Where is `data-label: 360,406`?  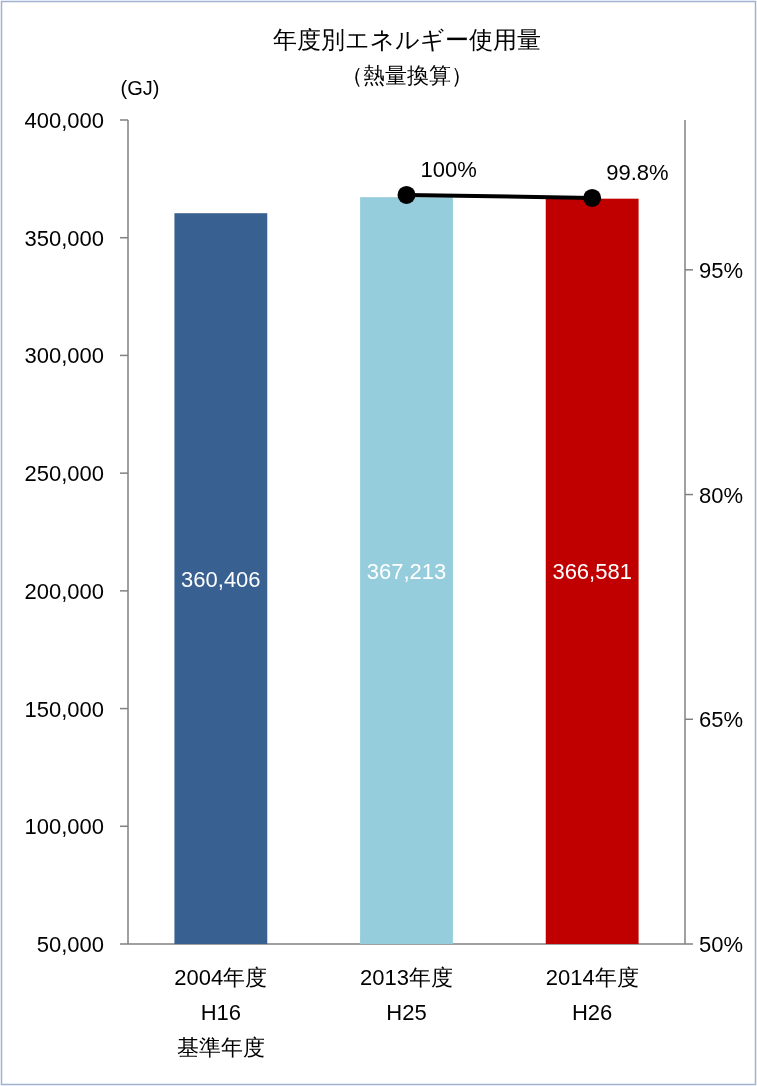
data-label: 360,406 is located at coordinates (221, 579).